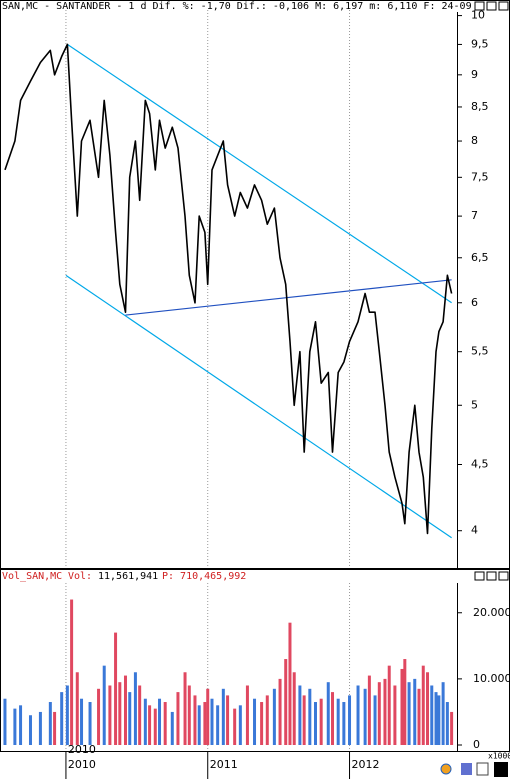 The height and width of the screenshot is (779, 510). What do you see at coordinates (474, 769) in the screenshot?
I see `toolbar` at bounding box center [474, 769].